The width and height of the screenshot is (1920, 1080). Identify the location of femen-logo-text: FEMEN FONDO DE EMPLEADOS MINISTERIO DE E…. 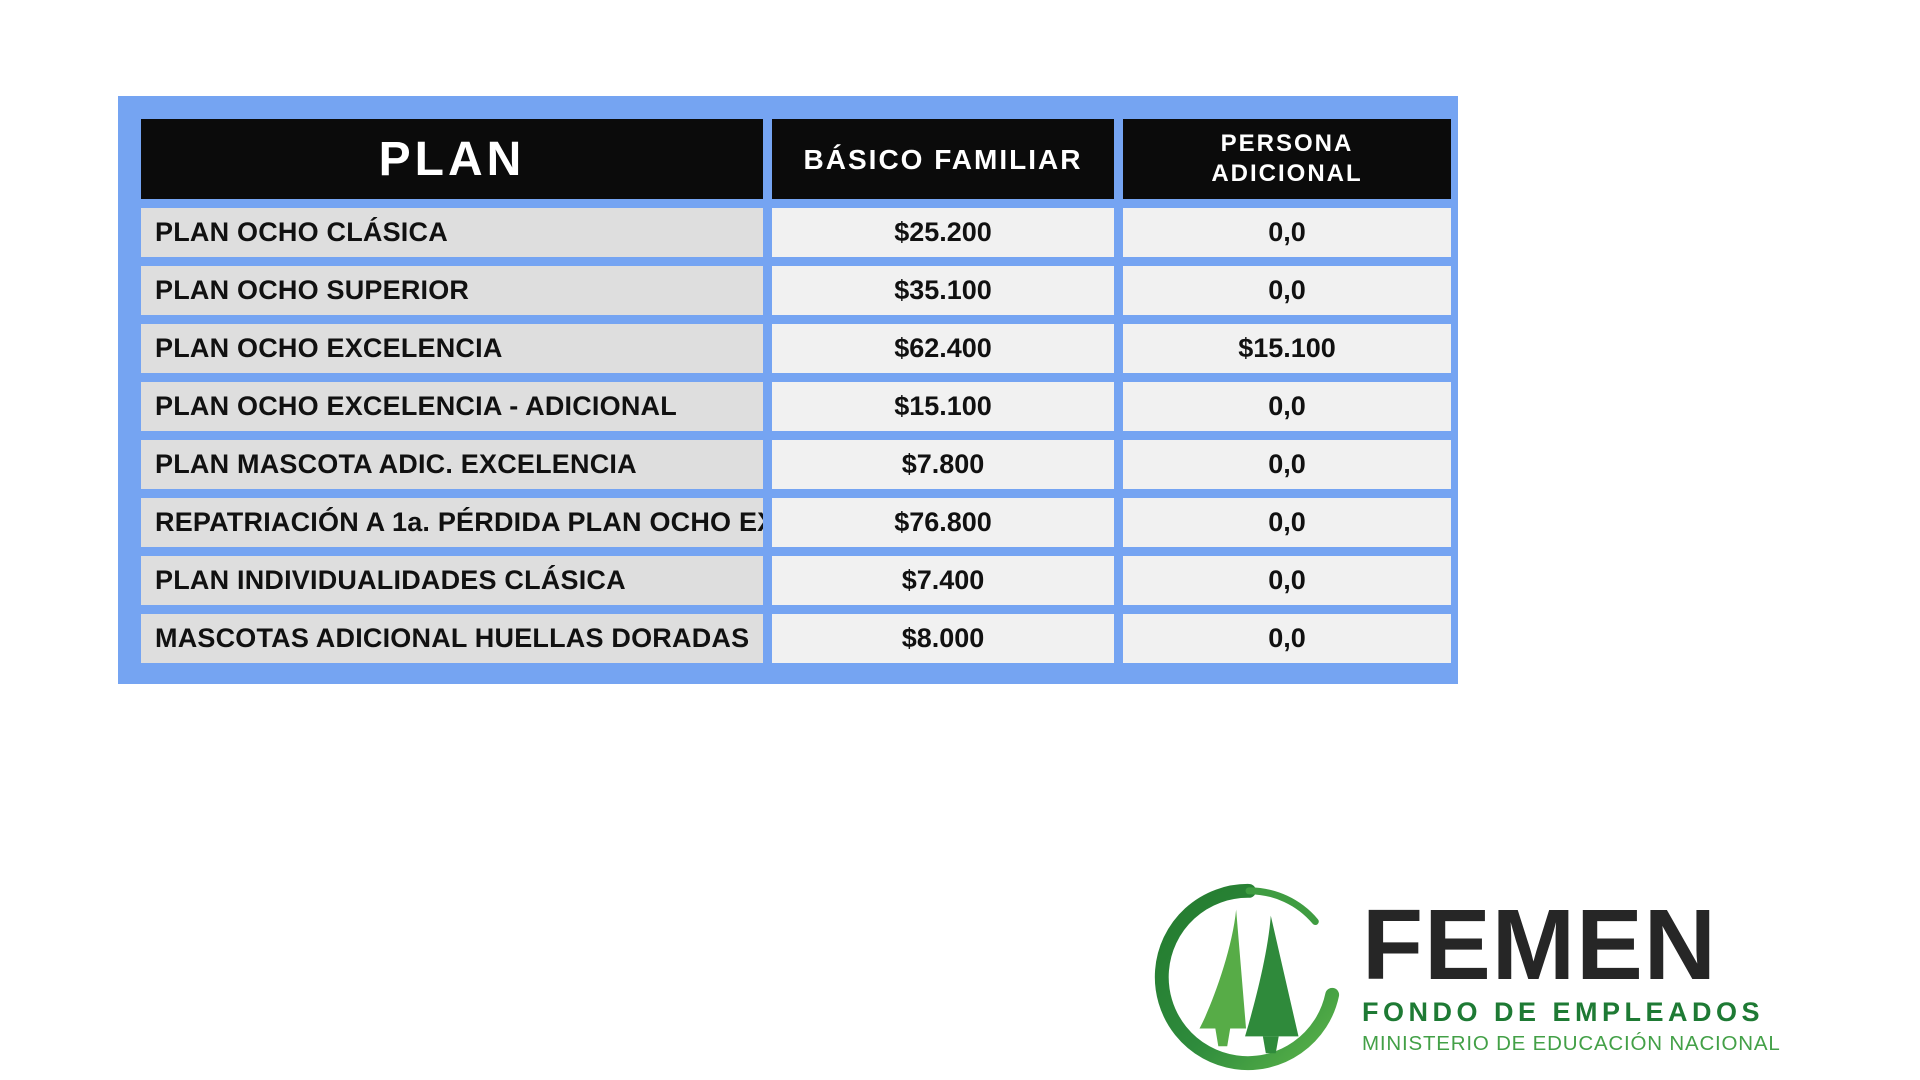
(1571, 972).